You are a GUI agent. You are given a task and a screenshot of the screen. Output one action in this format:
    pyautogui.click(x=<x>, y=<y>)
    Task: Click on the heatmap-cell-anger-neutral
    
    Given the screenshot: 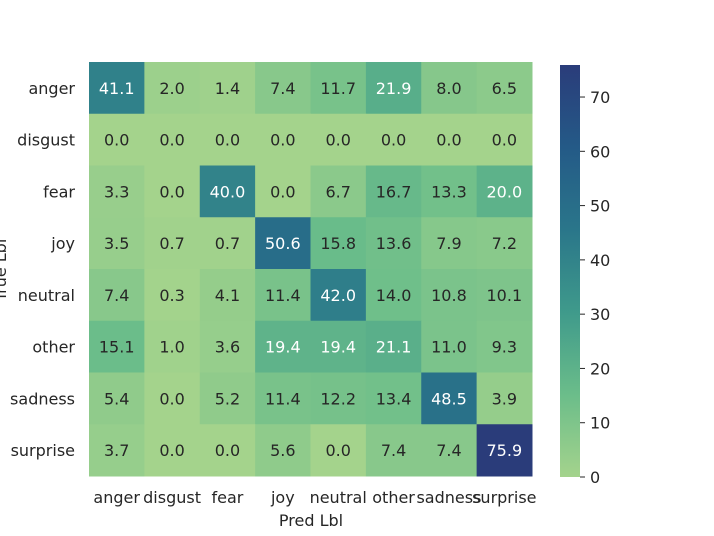 What is the action you would take?
    pyautogui.click(x=338, y=88)
    